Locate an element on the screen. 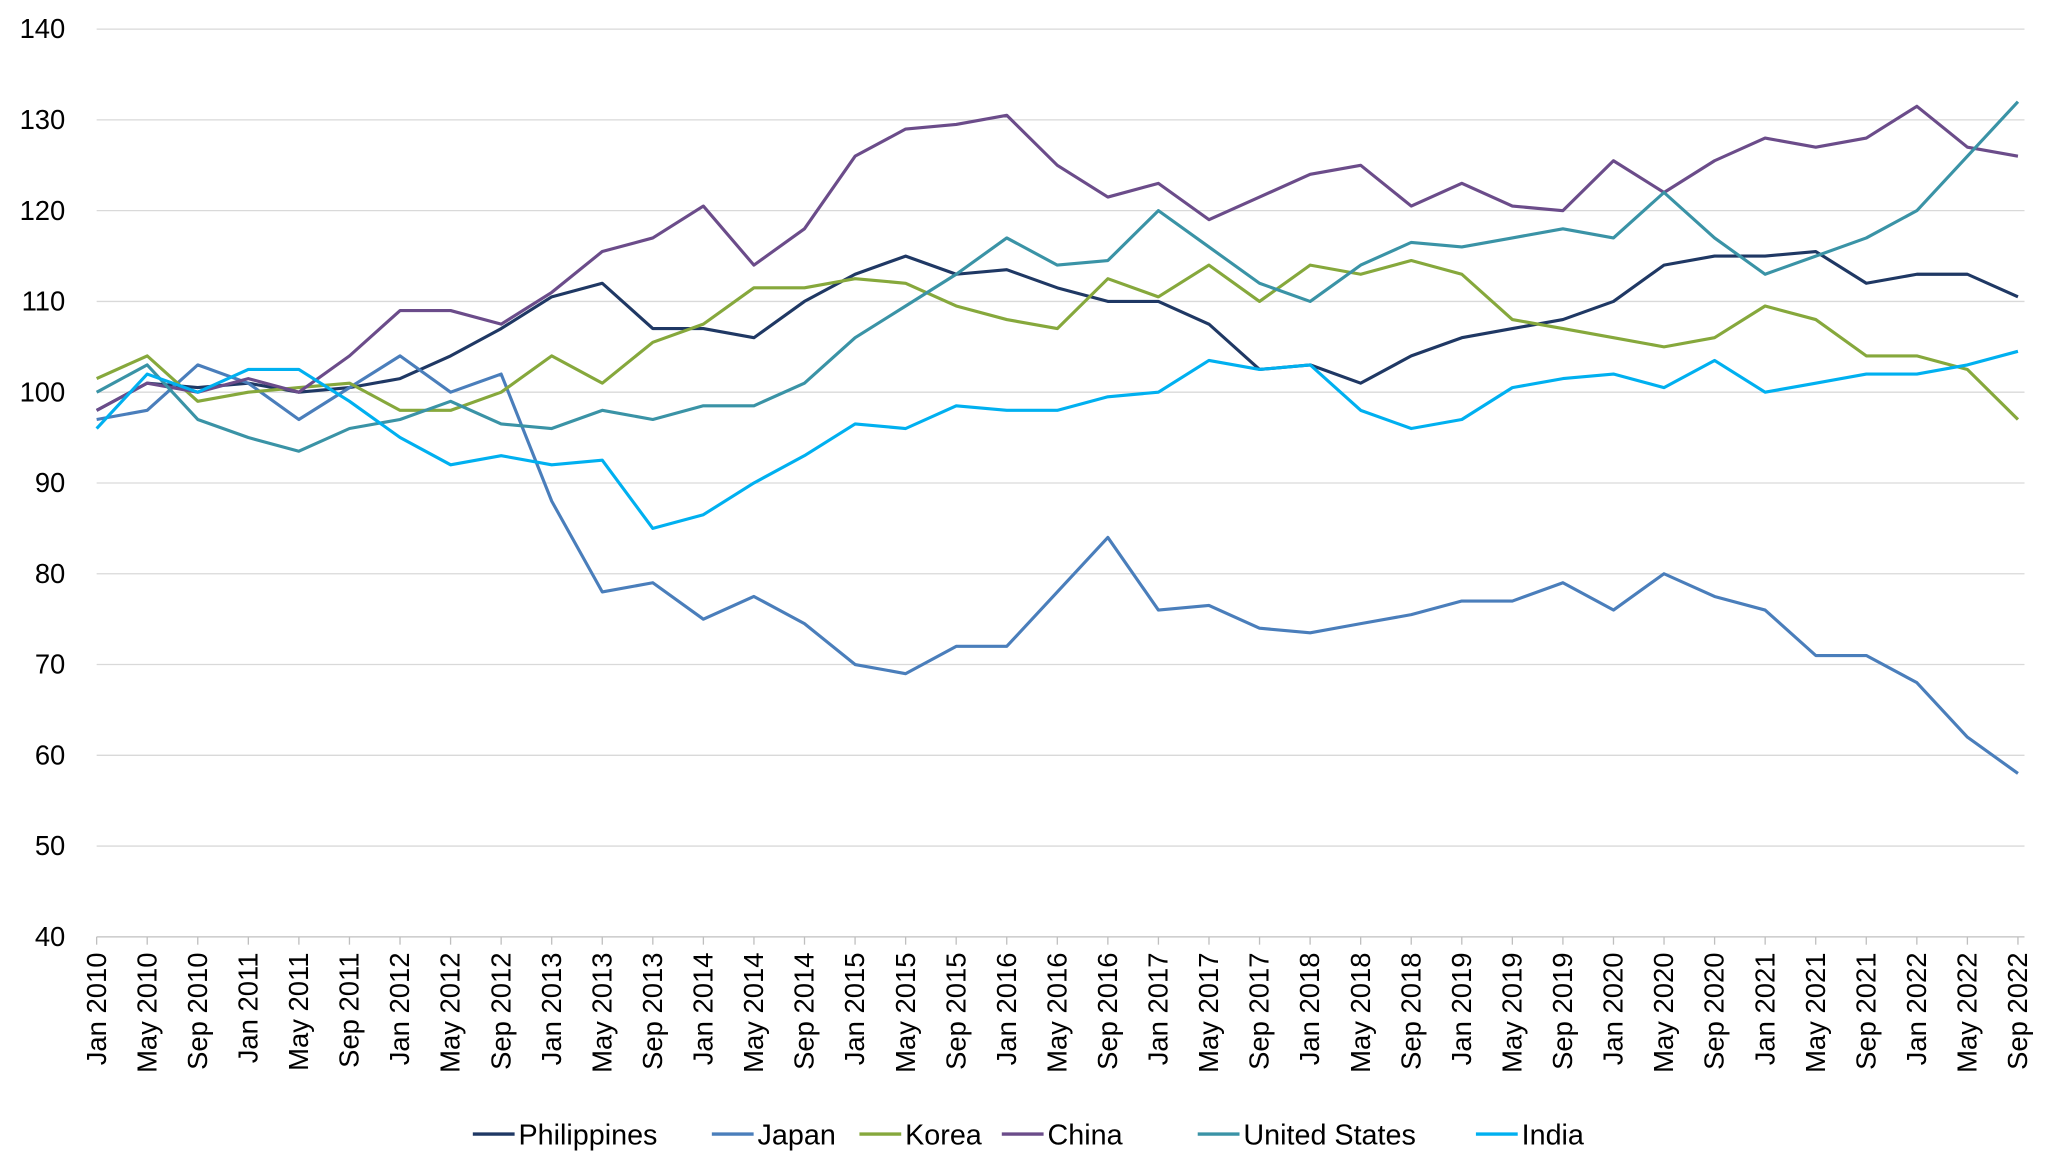 This screenshot has height=1171, width=2048. x-tick-label: May 2016 is located at coordinates (1056, 1013).